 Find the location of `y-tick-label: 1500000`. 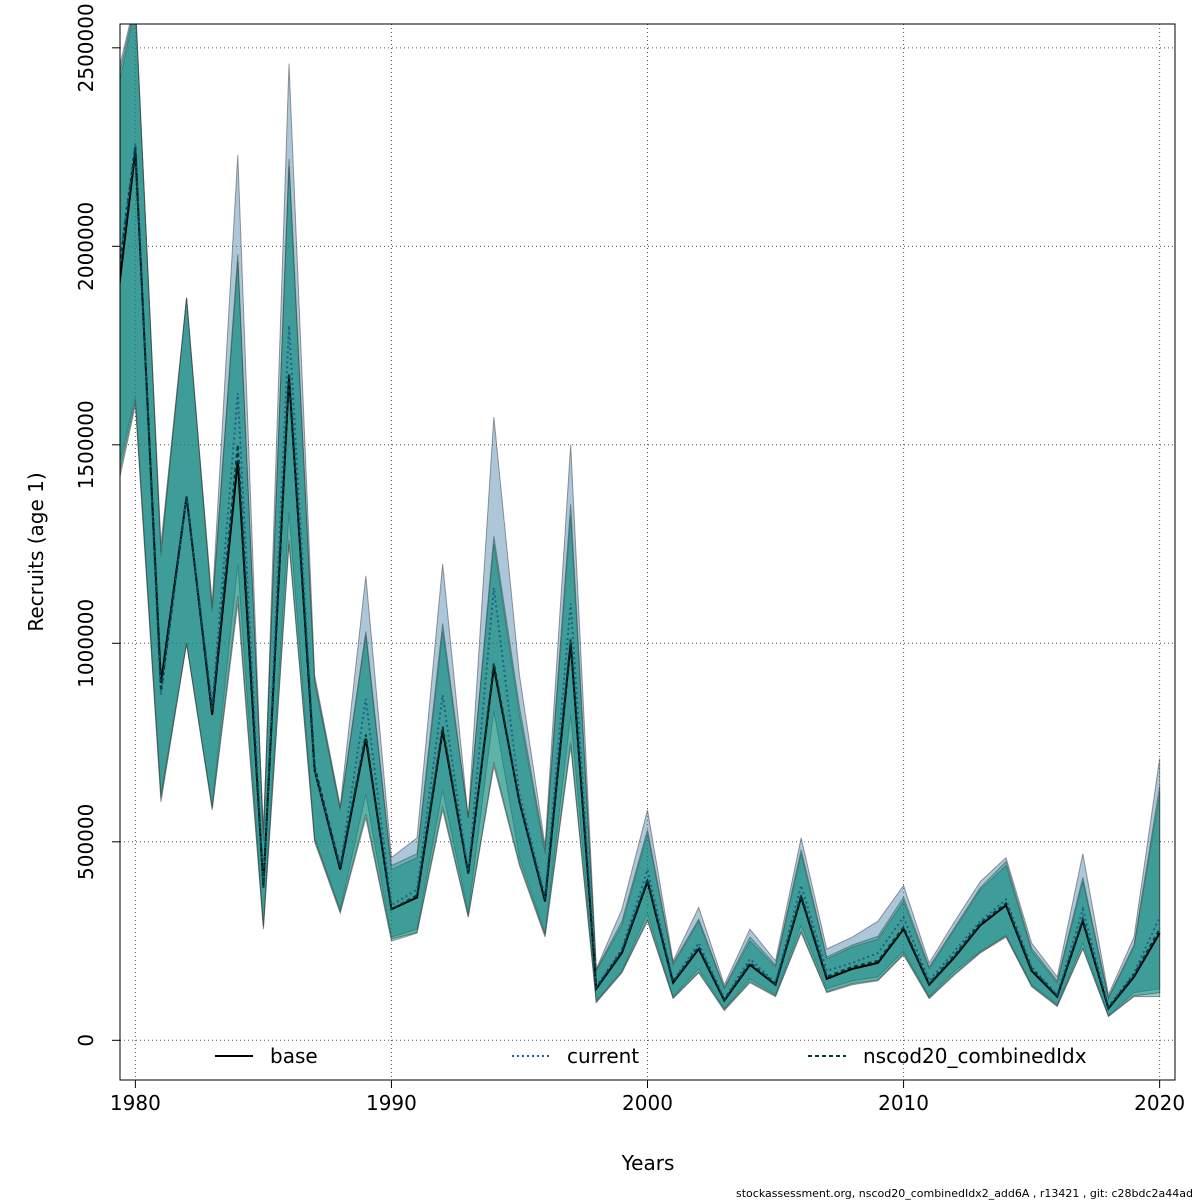

y-tick-label: 1500000 is located at coordinates (86, 444).